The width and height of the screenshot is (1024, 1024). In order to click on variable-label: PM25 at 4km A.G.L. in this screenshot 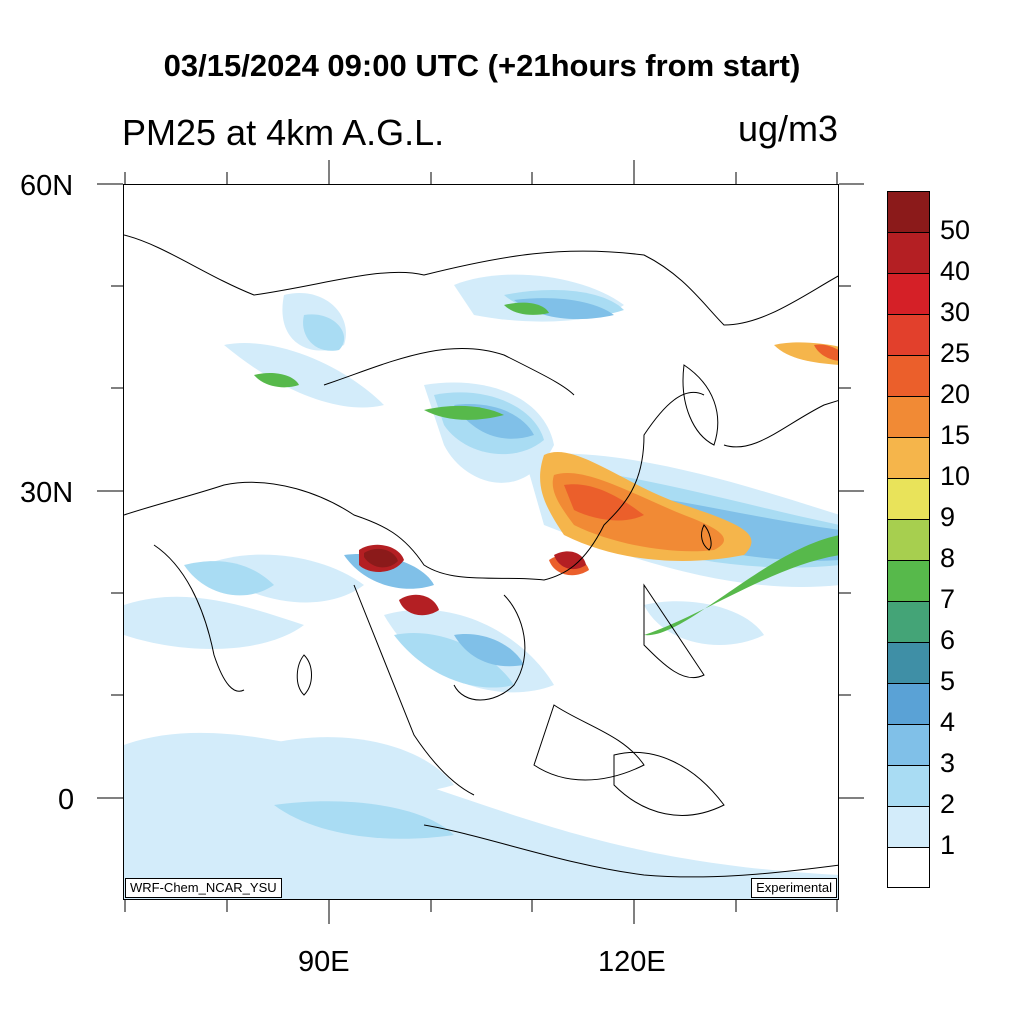, I will do `click(283, 132)`.